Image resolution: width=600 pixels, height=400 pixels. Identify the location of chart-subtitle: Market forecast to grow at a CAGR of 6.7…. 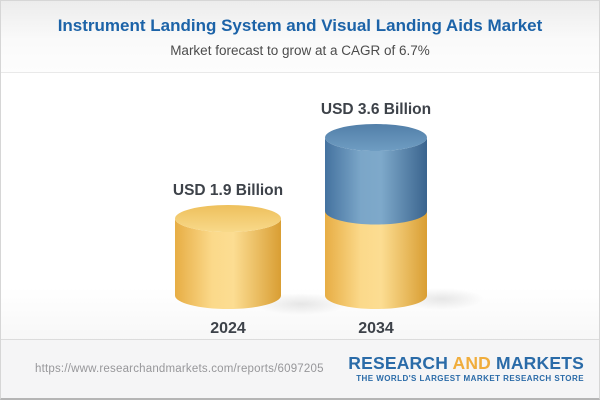
(300, 50).